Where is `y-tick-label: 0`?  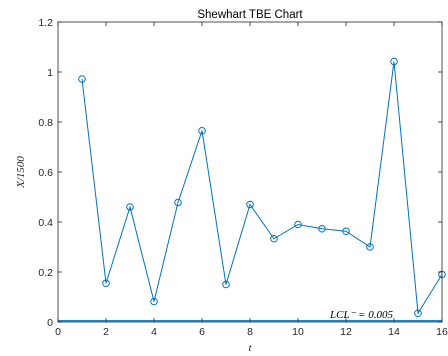 y-tick-label: 0 is located at coordinates (50, 323).